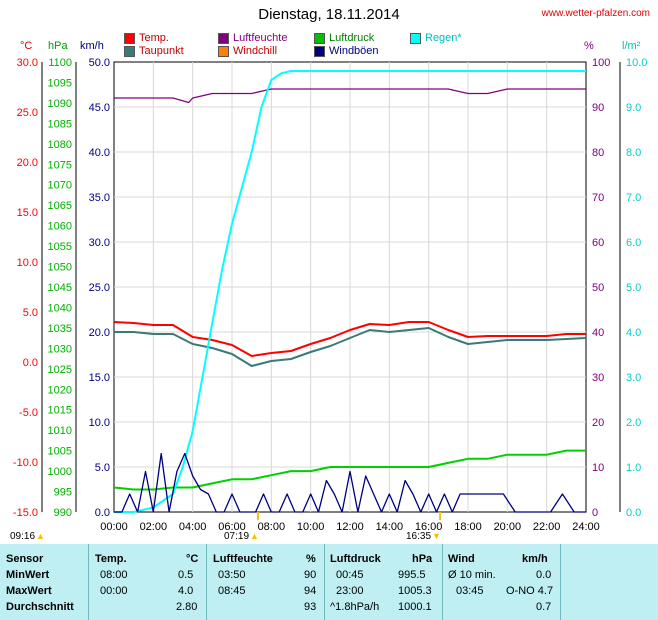 This screenshot has height=620, width=658. I want to click on rain-axis-tick-label: 4.0, so click(633, 333).